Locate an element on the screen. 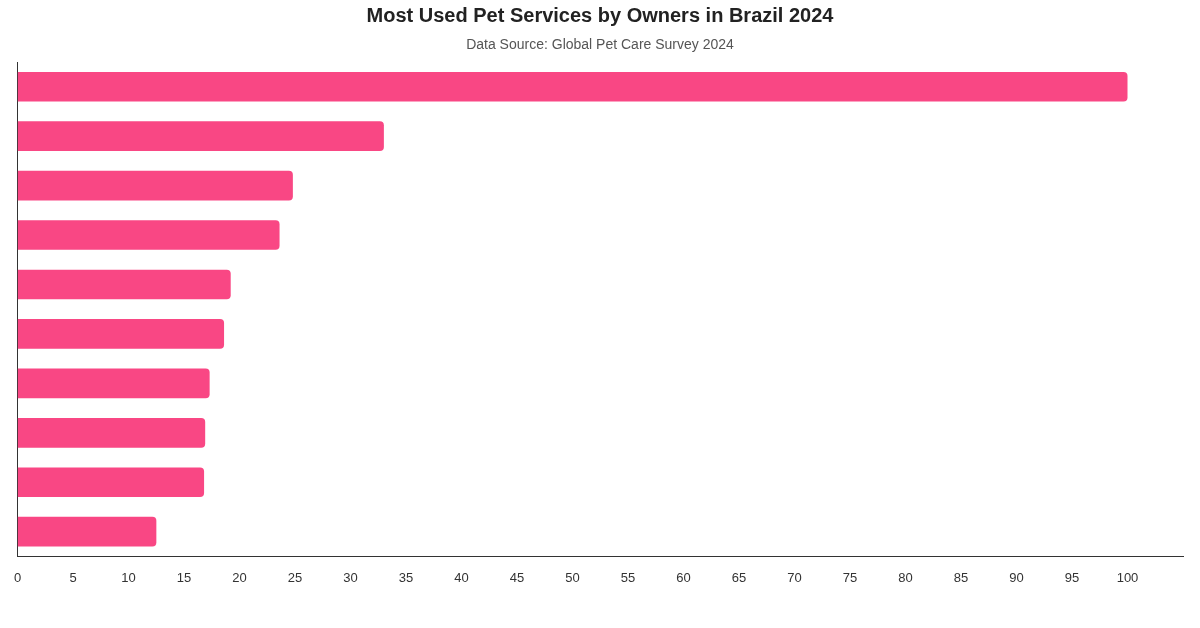 This screenshot has width=1200, height=628. x-tick-label: 35 is located at coordinates (406, 577).